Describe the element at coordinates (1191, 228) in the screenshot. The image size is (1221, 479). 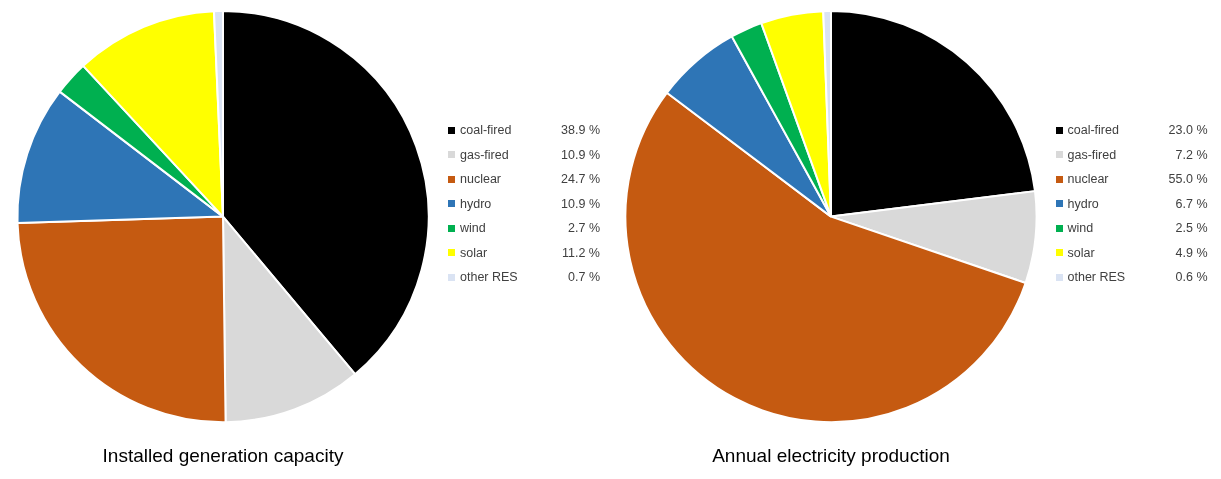
I see `data-label: 2.5 %` at that location.